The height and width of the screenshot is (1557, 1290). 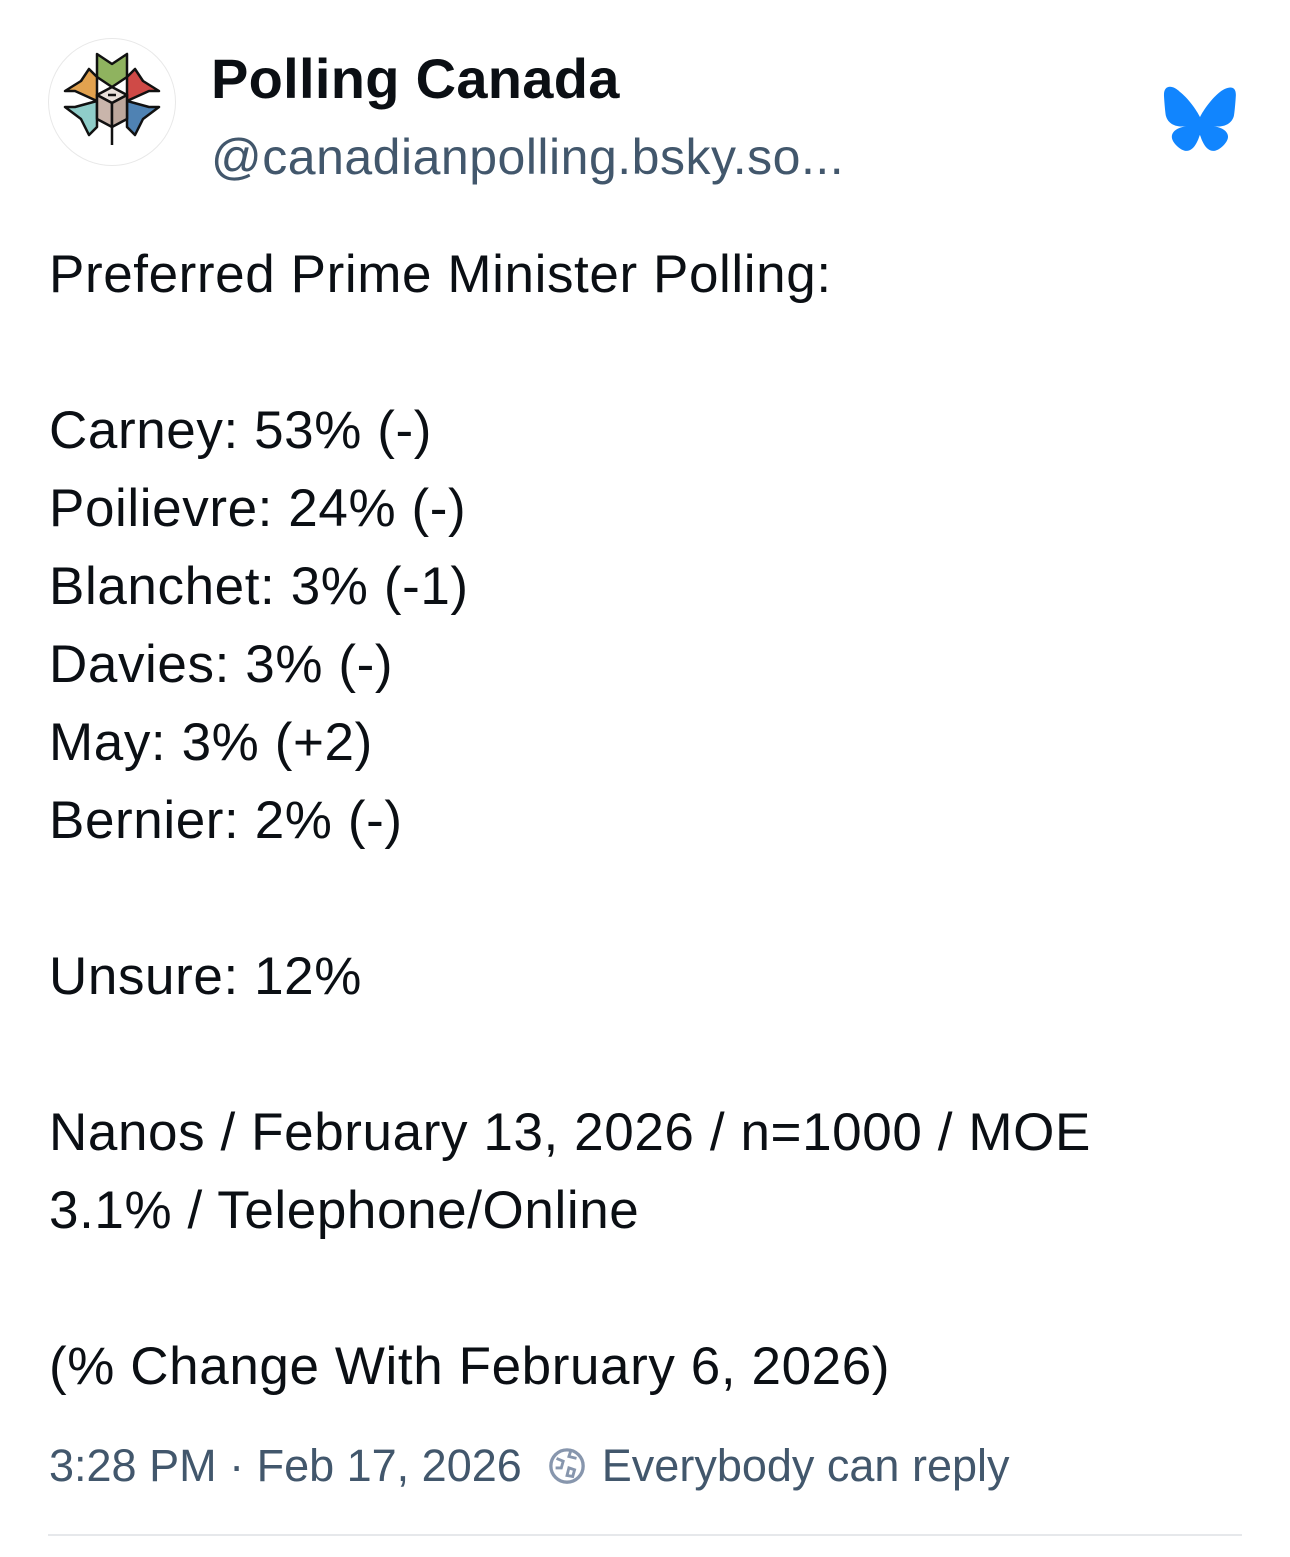 What do you see at coordinates (259, 586) in the screenshot?
I see `post-line-blanchet: Blanchet: 3% (-1)` at bounding box center [259, 586].